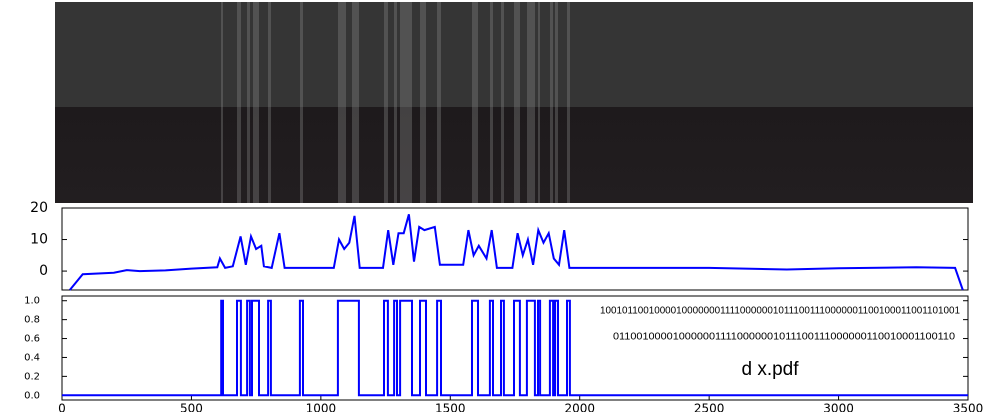 The width and height of the screenshot is (995, 412). What do you see at coordinates (32, 301) in the screenshot?
I see `y-tick-label: 1.0` at bounding box center [32, 301].